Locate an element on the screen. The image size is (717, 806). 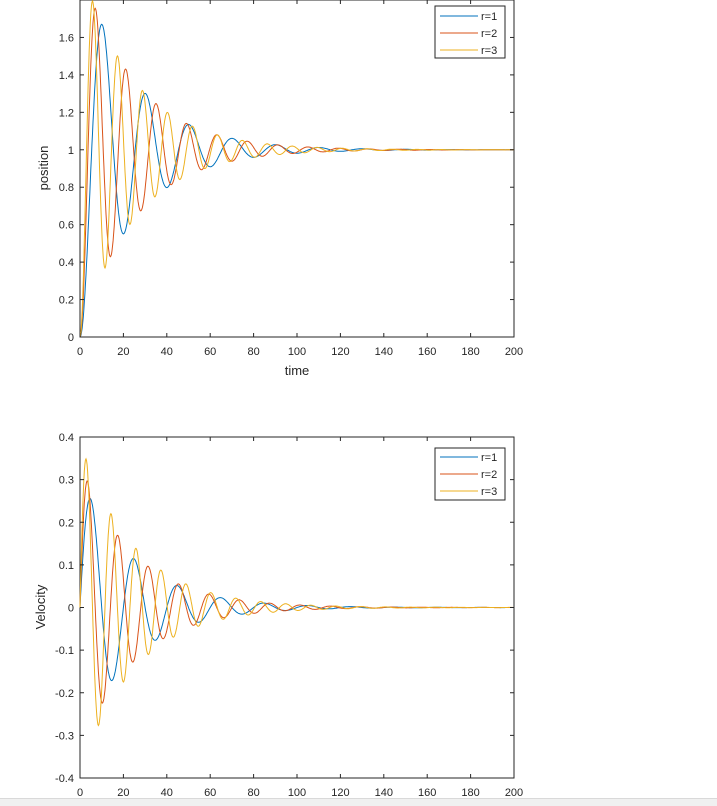
velocity-legend-label-r2: r=2 is located at coordinates (489, 475).